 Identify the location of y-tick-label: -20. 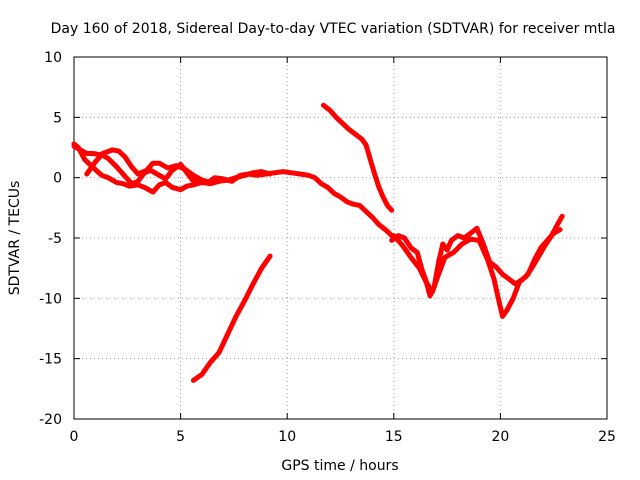
(50, 420).